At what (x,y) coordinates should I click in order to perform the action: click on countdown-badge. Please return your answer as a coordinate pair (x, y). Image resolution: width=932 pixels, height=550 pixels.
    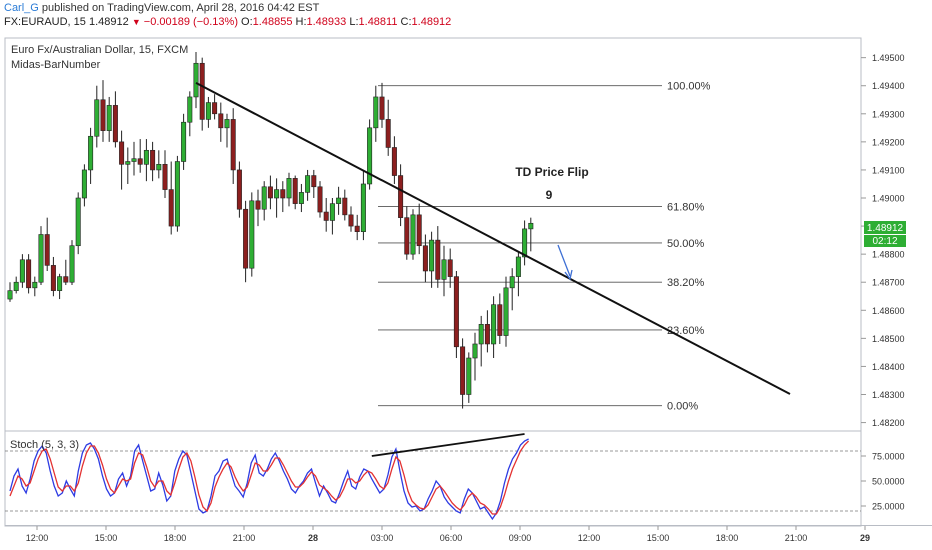
    Looking at the image, I should click on (885, 241).